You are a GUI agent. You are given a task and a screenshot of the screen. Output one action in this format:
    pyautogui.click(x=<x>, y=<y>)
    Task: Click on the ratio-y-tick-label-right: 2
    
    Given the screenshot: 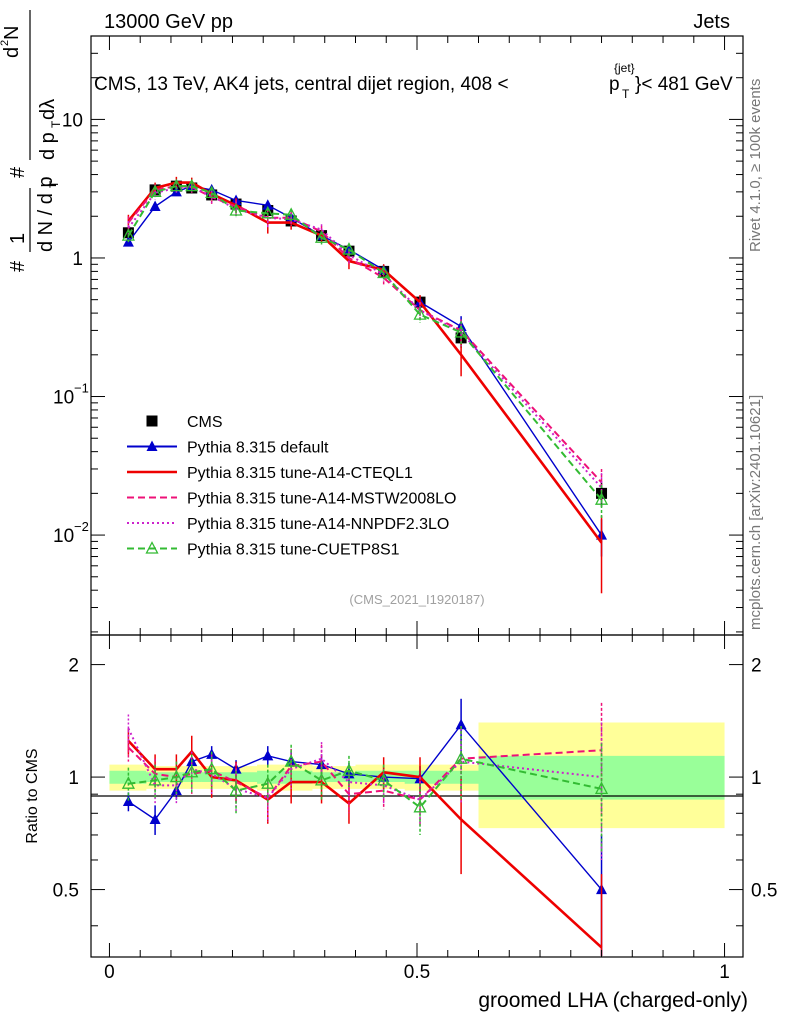 What is the action you would take?
    pyautogui.click(x=756, y=666)
    